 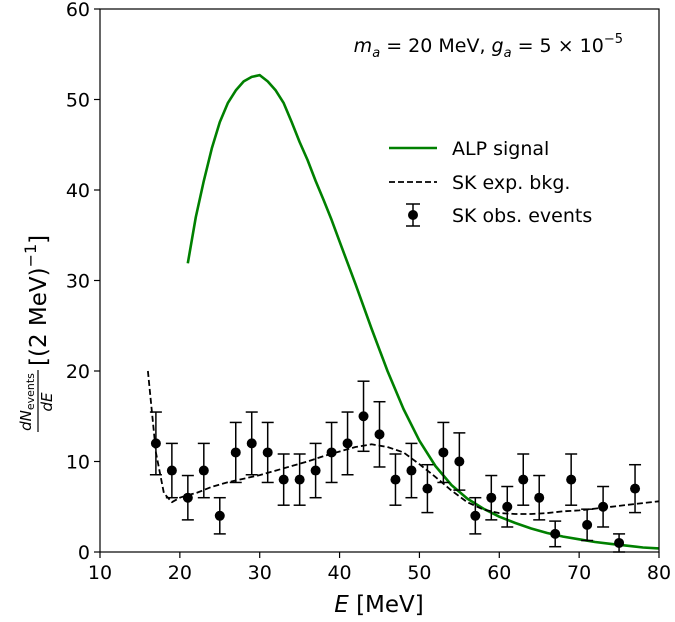 I want to click on legend: ALP signal SK exp. bkg. SK obs. events, so click(x=490, y=182).